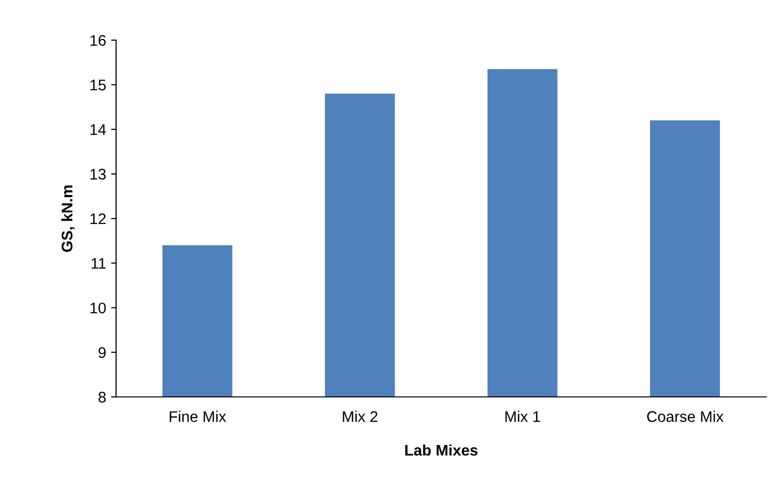 Image resolution: width=774 pixels, height=484 pixels. I want to click on y-tick-label: 12, so click(98, 218).